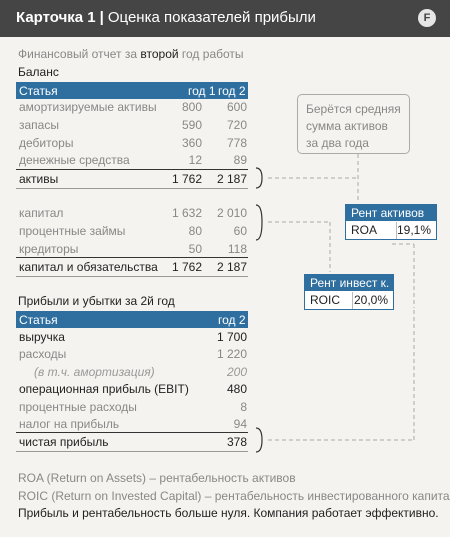 This screenshot has height=537, width=450. I want to click on balance-col-item: Статья, so click(38, 91).